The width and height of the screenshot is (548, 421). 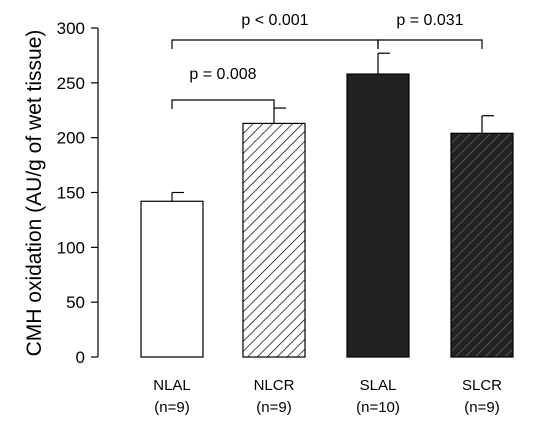 What do you see at coordinates (378, 215) in the screenshot?
I see `bar-slal` at bounding box center [378, 215].